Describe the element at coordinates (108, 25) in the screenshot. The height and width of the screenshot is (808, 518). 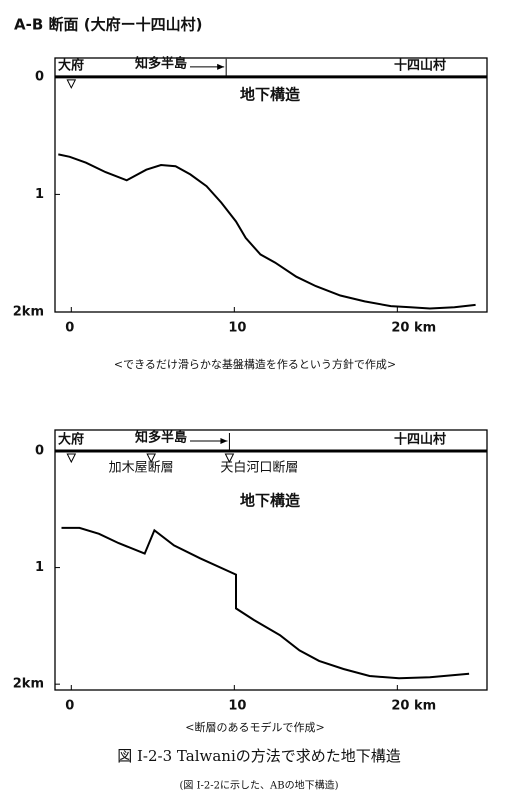
I see `figure-title: A-B 断面 (大府ー十四山村)` at that location.